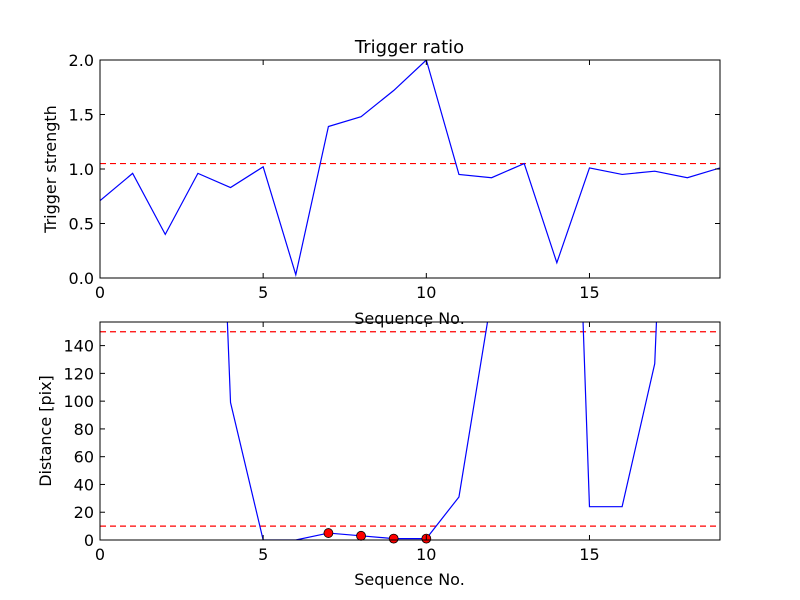 The height and width of the screenshot is (600, 800). What do you see at coordinates (409, 47) in the screenshot?
I see `chart-title: Trigger ratio` at bounding box center [409, 47].